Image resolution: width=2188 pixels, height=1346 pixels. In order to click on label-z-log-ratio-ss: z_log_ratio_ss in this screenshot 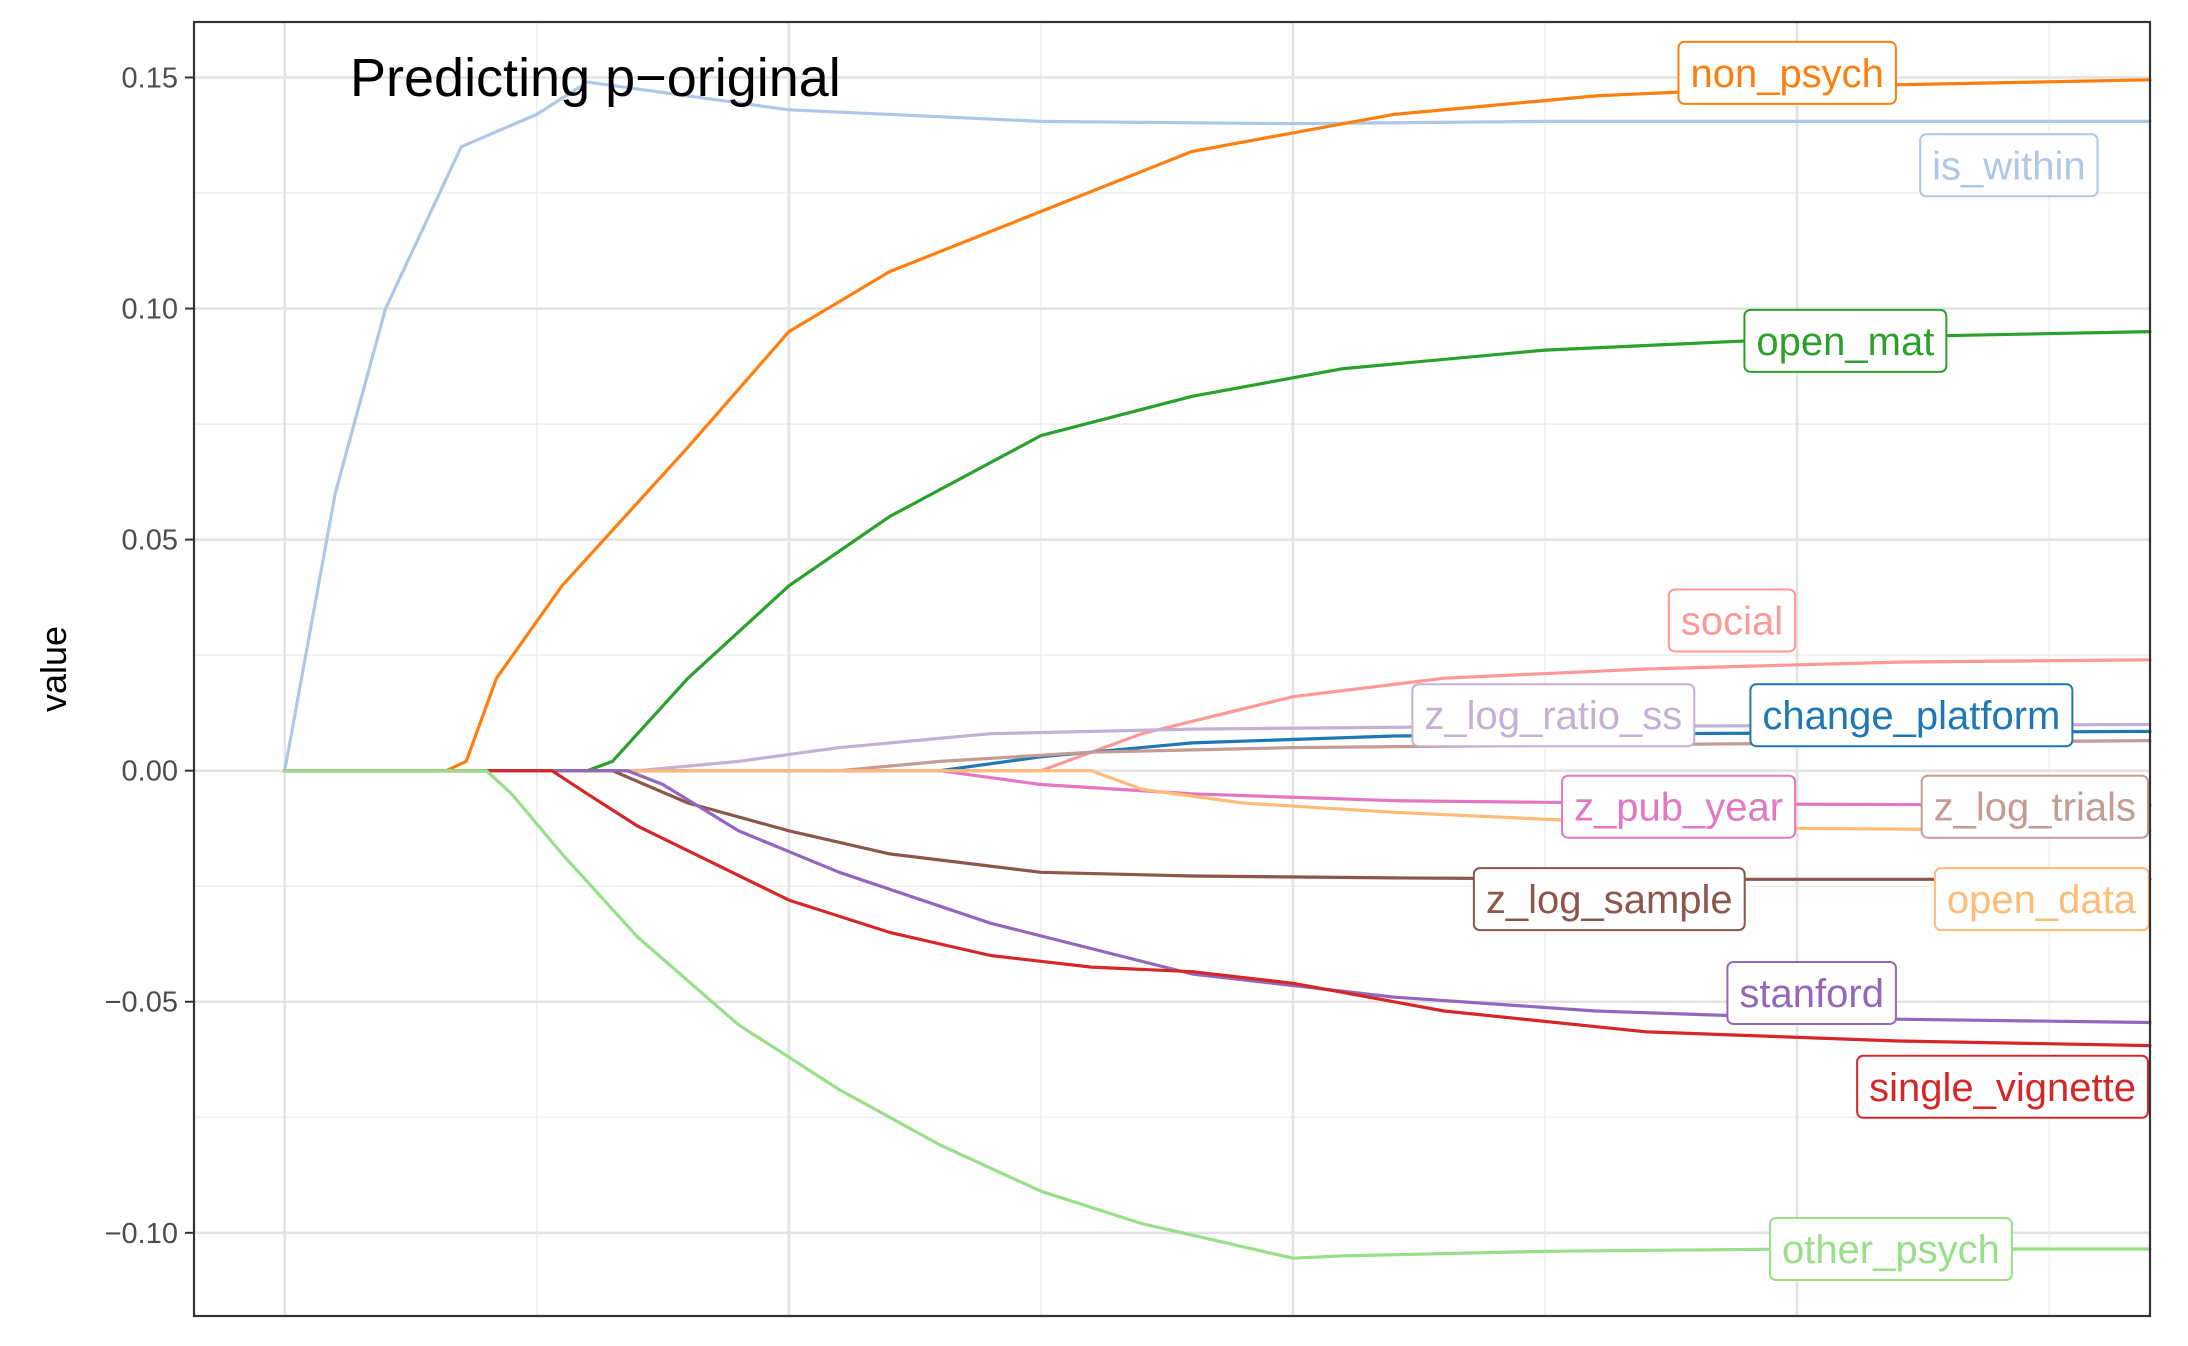, I will do `click(1553, 715)`.